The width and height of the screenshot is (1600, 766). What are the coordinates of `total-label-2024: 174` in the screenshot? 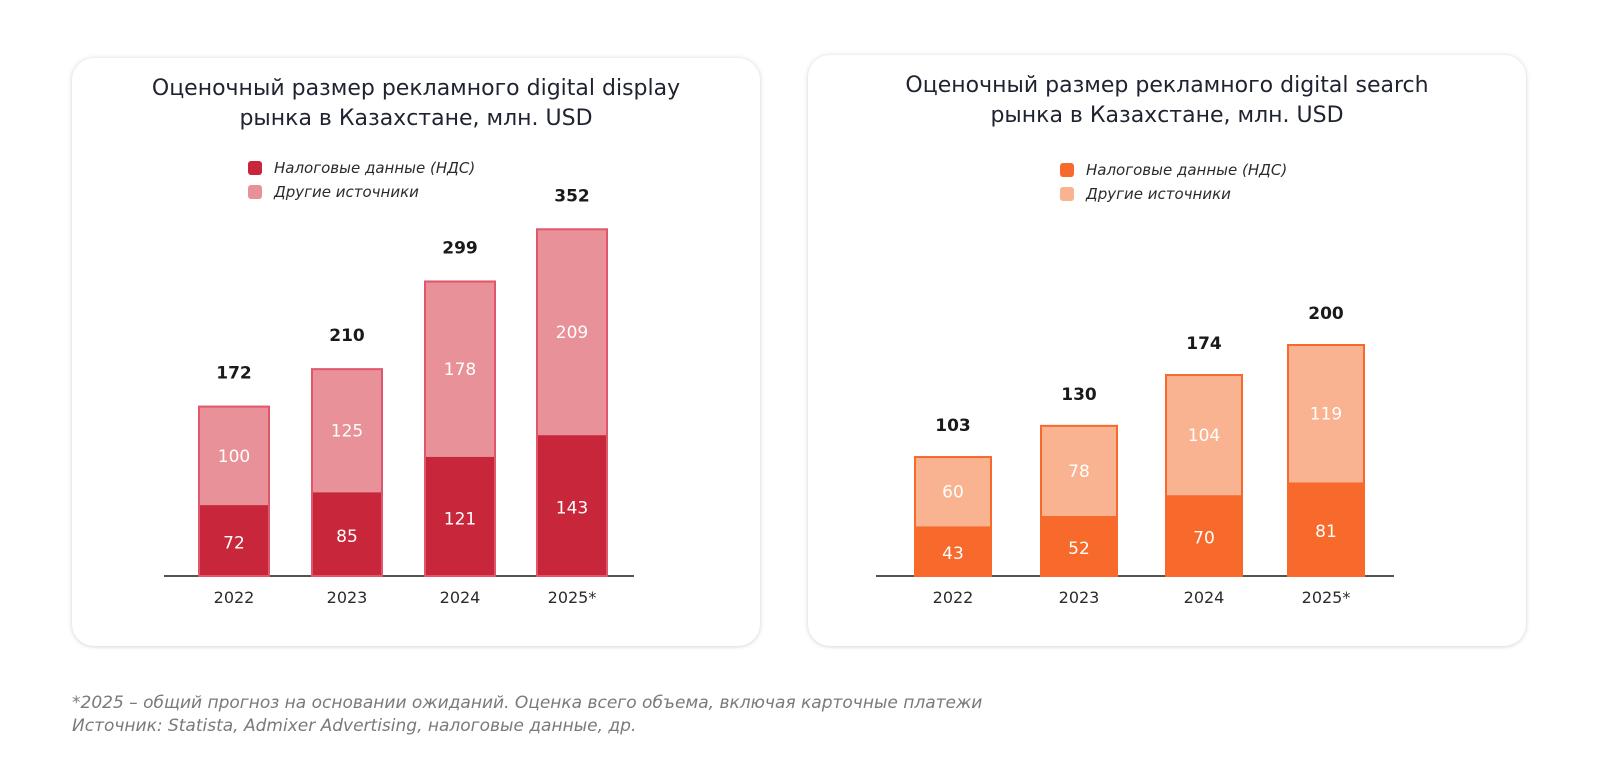 It's located at (1204, 344).